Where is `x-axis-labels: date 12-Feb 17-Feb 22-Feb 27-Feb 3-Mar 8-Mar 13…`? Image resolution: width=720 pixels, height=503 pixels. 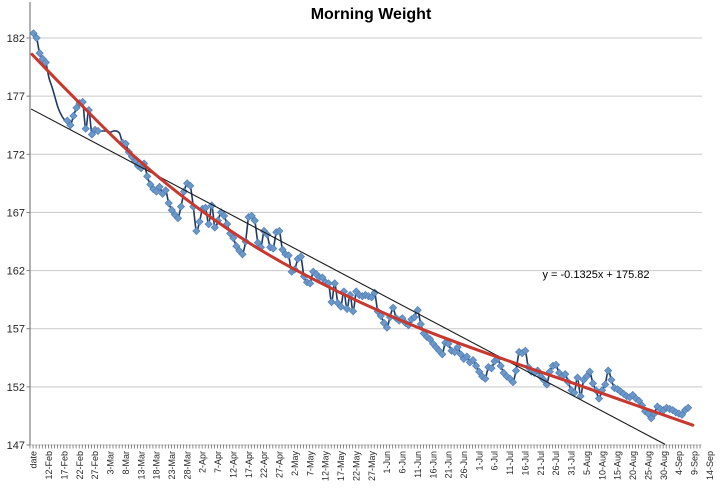
x-axis-labels: date 12-Feb 17-Feb 22-Feb 27-Feb 3-Mar 8-Mar 13… is located at coordinates (372, 466).